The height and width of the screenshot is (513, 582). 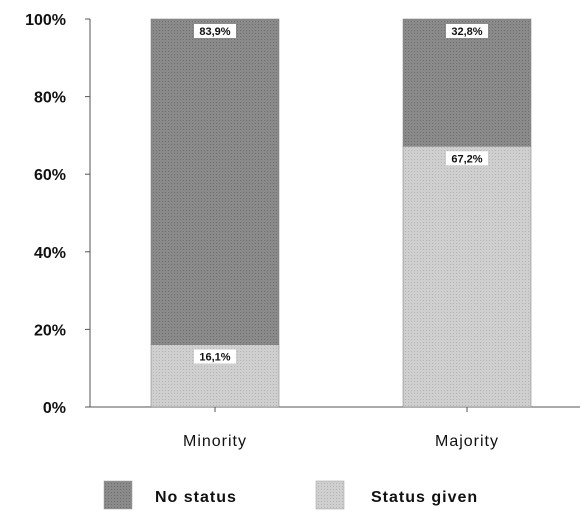 What do you see at coordinates (54, 408) in the screenshot?
I see `y-tick-label: 0%` at bounding box center [54, 408].